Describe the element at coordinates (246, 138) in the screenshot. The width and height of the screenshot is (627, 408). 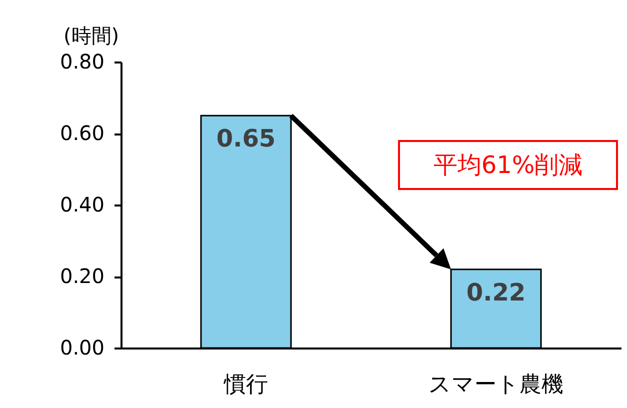
I see `data-label: 0.65` at that location.